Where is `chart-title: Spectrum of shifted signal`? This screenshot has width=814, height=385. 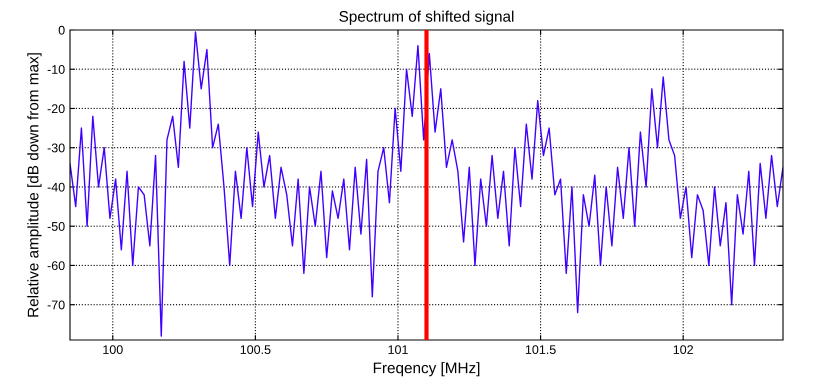 chart-title: Spectrum of shifted signal is located at coordinates (426, 17).